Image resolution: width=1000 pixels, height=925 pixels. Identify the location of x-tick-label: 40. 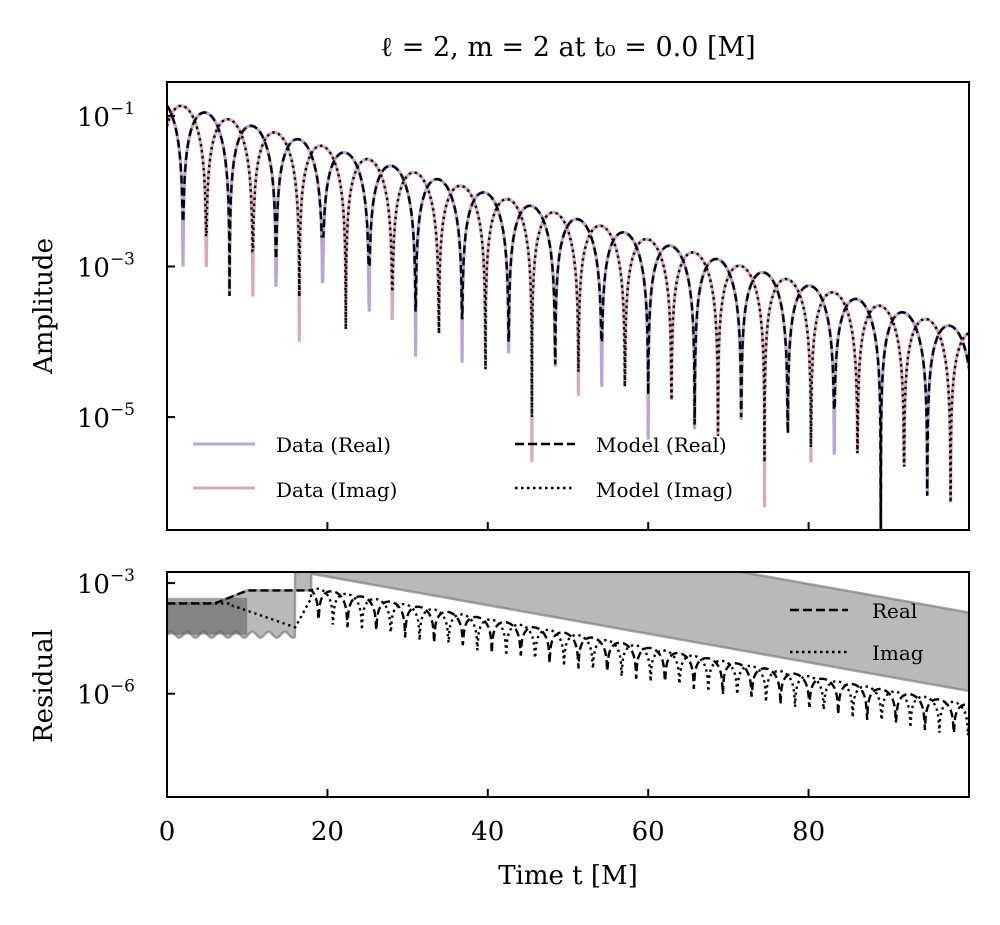
(487, 832).